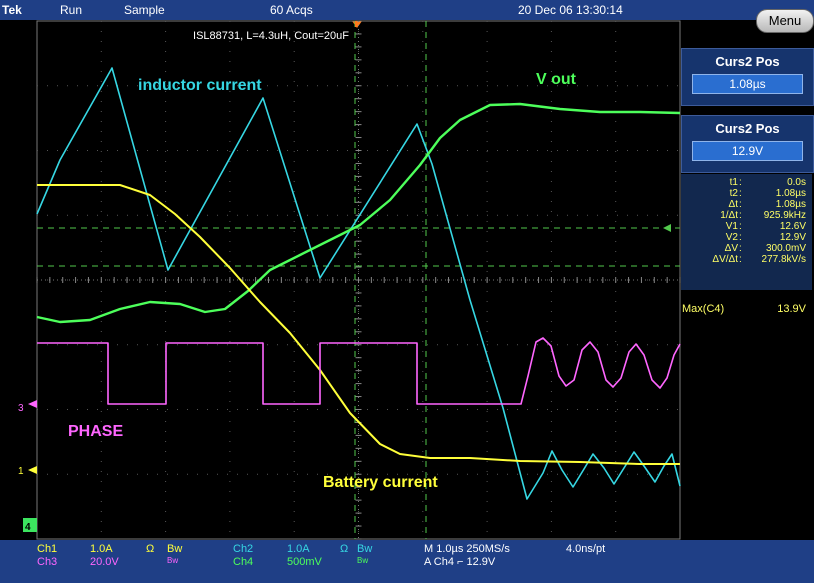  What do you see at coordinates (556, 79) in the screenshot?
I see `vout-label: V out` at bounding box center [556, 79].